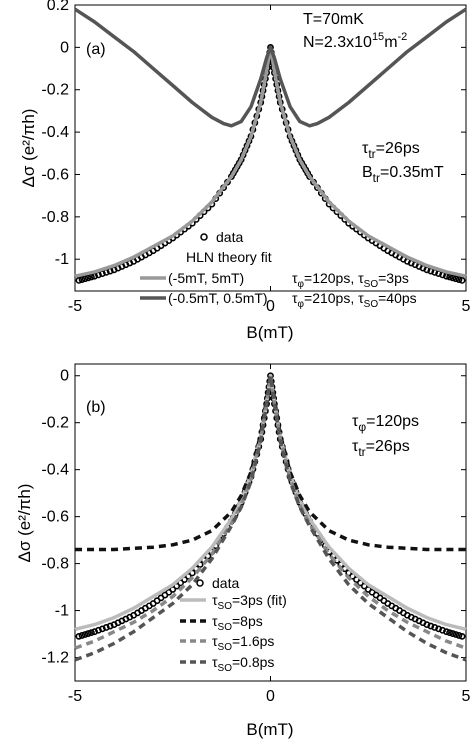 This screenshot has height=748, width=474. What do you see at coordinates (249, 602) in the screenshot?
I see `legend-b-fit-label: τSO=3ps (fit)` at bounding box center [249, 602].